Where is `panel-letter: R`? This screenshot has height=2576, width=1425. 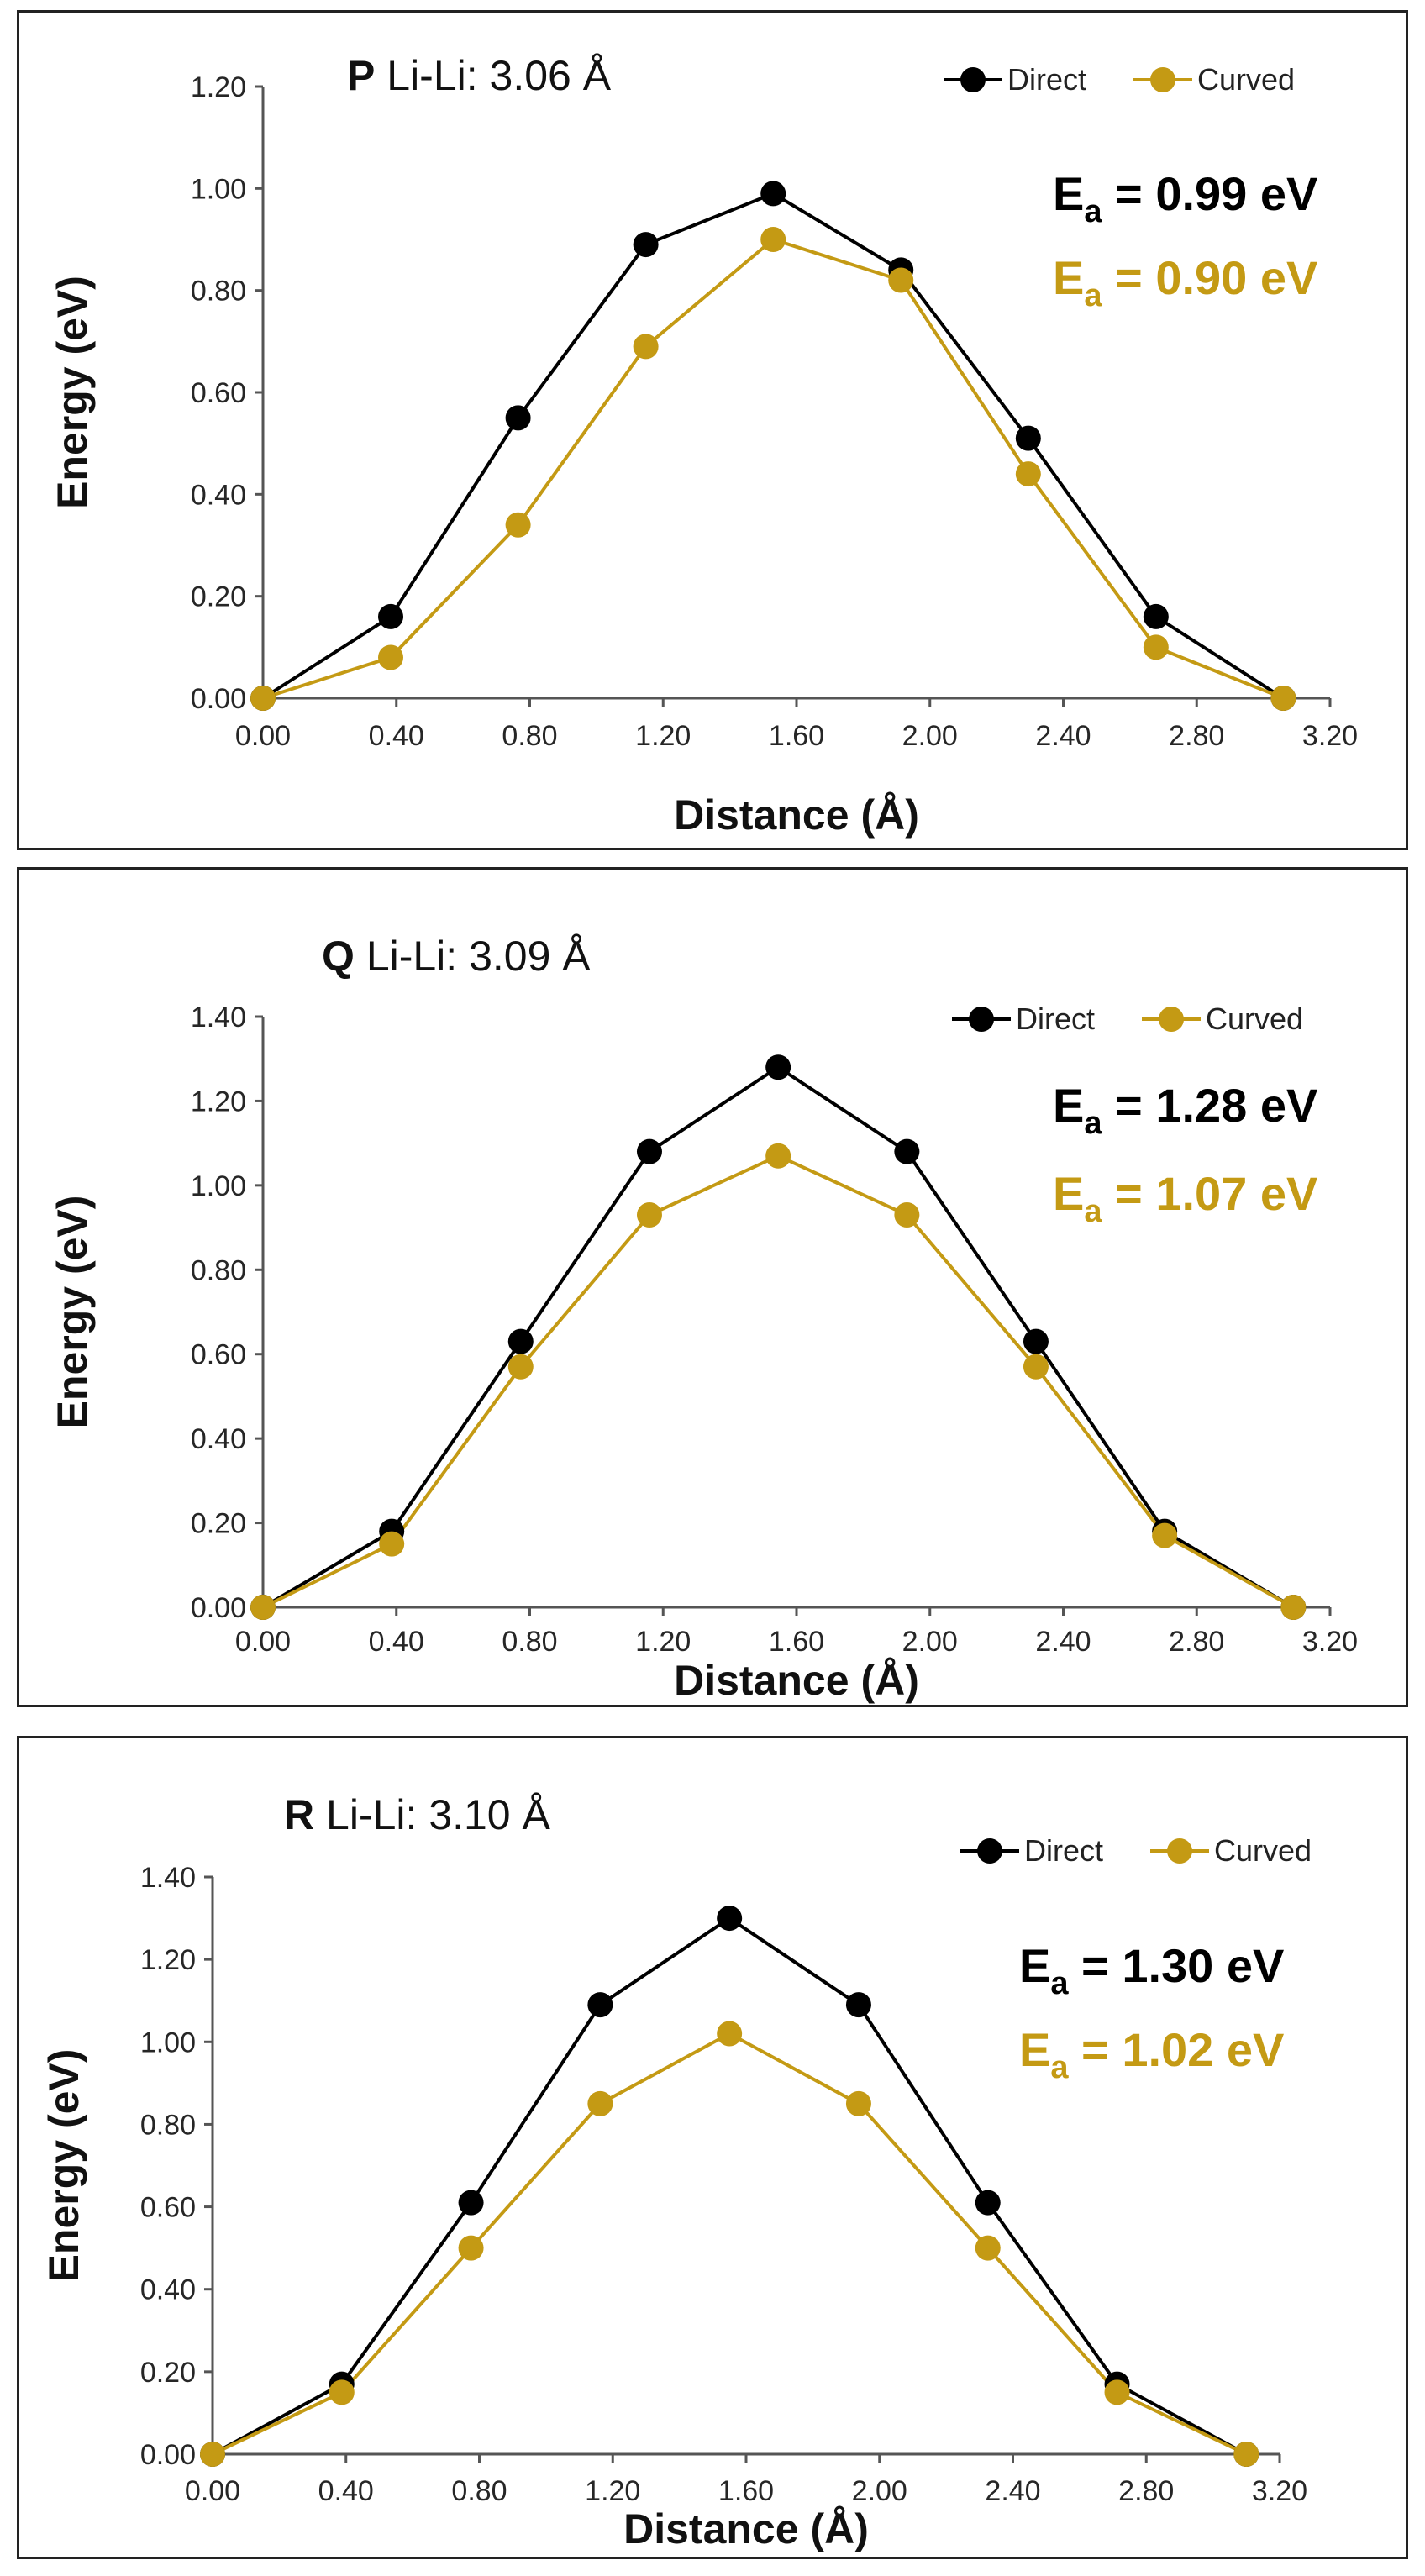 panel-letter: R is located at coordinates (299, 1815).